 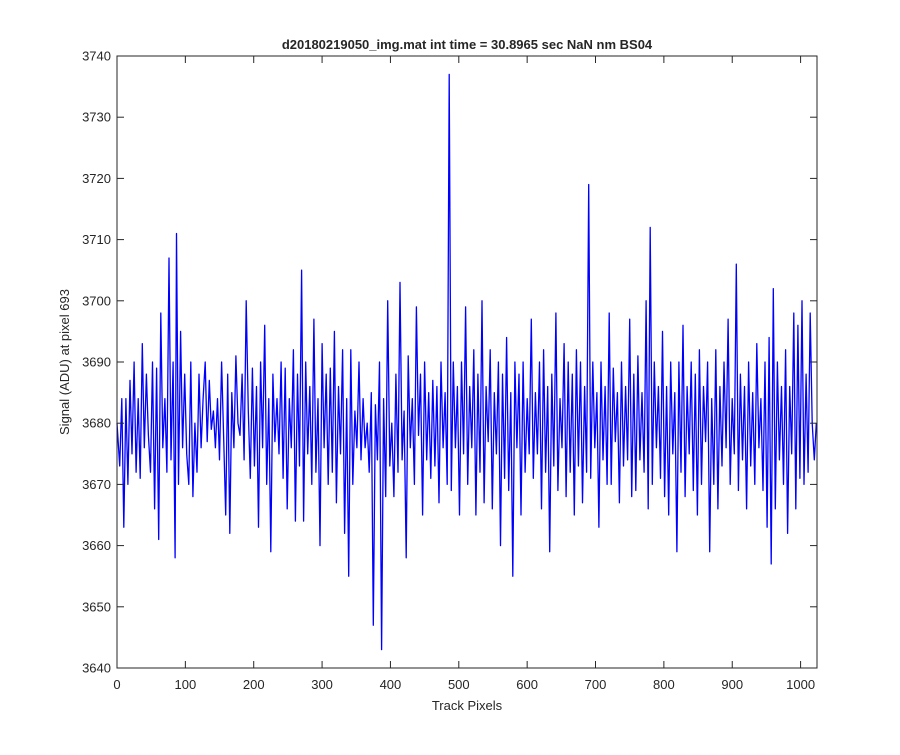 What do you see at coordinates (527, 684) in the screenshot?
I see `x-tick-label: 600` at bounding box center [527, 684].